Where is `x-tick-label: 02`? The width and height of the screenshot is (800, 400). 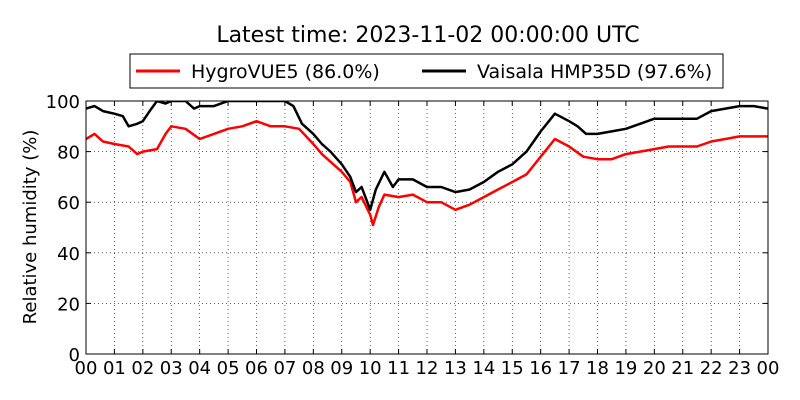 x-tick-label: 02 is located at coordinates (142, 368).